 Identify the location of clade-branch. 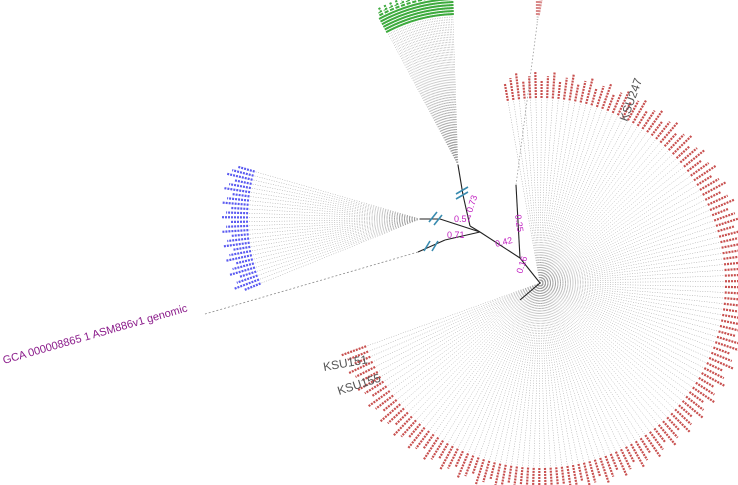
(526, 105).